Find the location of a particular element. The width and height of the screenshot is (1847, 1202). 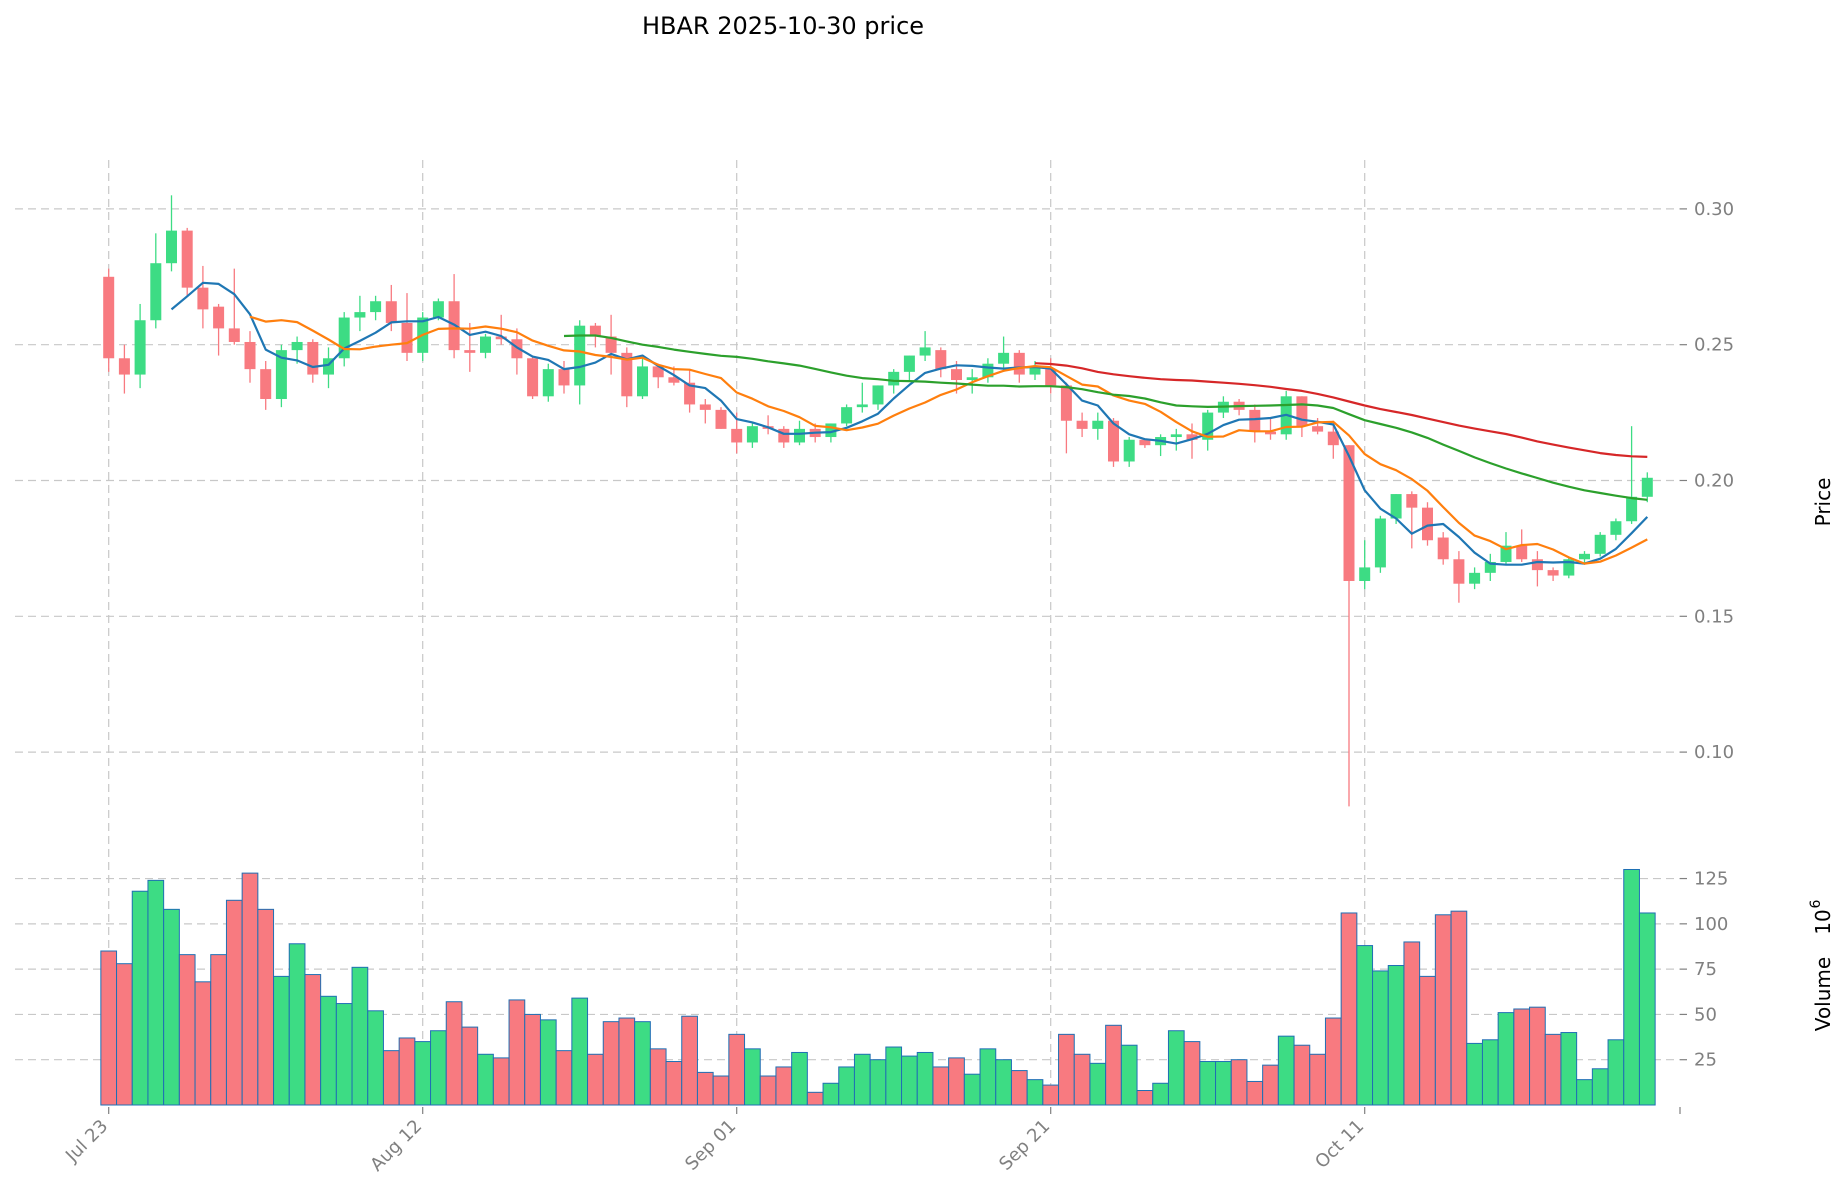

price-tick-label: 0.15 is located at coordinates (1714, 616).